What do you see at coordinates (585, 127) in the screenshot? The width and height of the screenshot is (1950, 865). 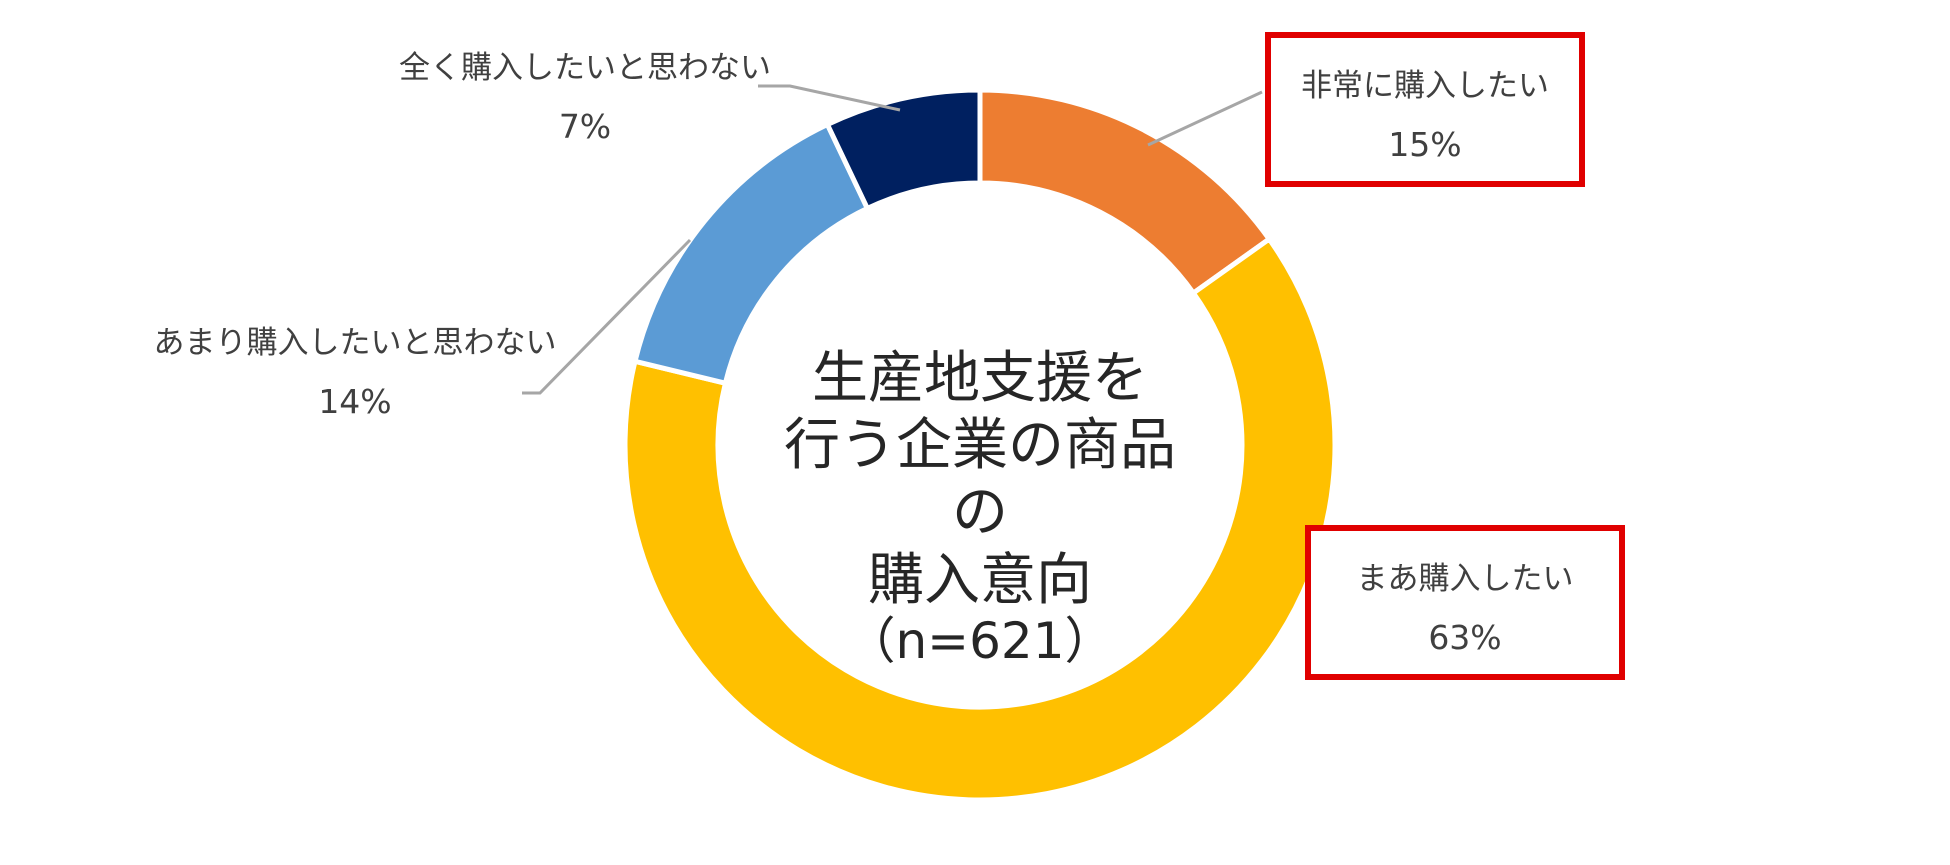 I see `value-label: 7%` at bounding box center [585, 127].